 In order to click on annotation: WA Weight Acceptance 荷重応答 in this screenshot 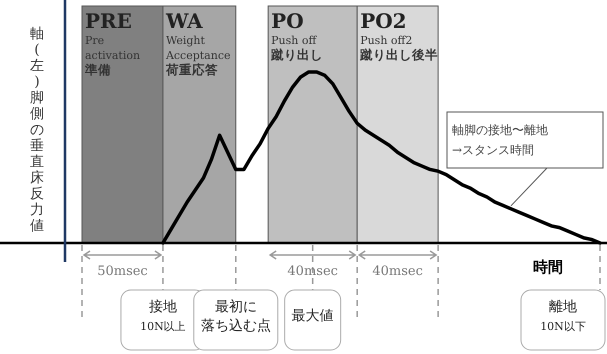, I will do `click(197, 43)`.